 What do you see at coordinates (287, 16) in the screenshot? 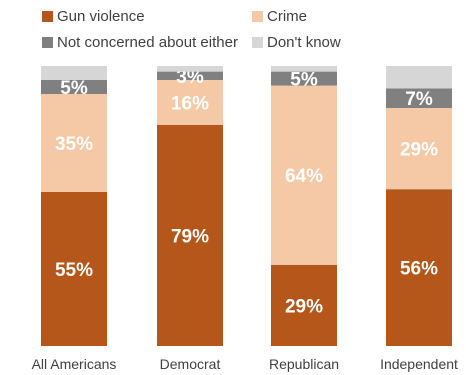
I see `legend-label-crime: Crime` at bounding box center [287, 16].